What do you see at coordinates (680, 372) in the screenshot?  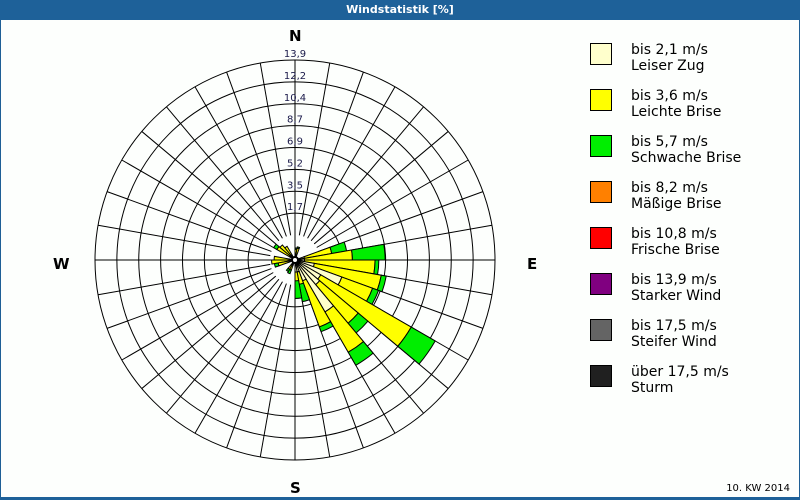 I see `legend-range: über 17,5 m/s` at bounding box center [680, 372].